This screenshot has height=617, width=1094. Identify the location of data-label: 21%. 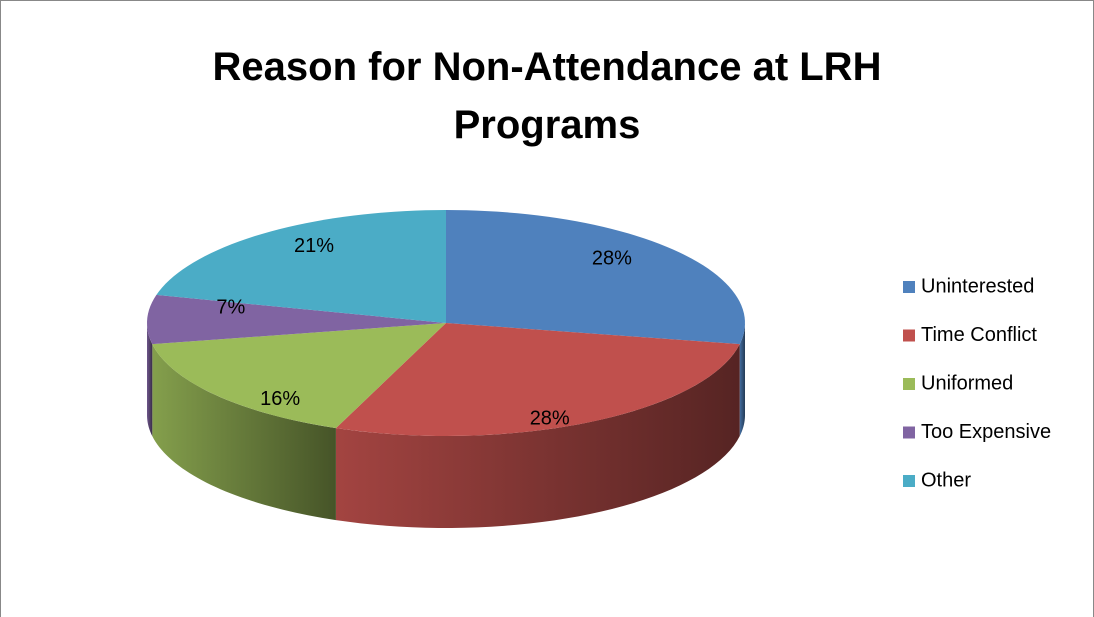
(314, 246).